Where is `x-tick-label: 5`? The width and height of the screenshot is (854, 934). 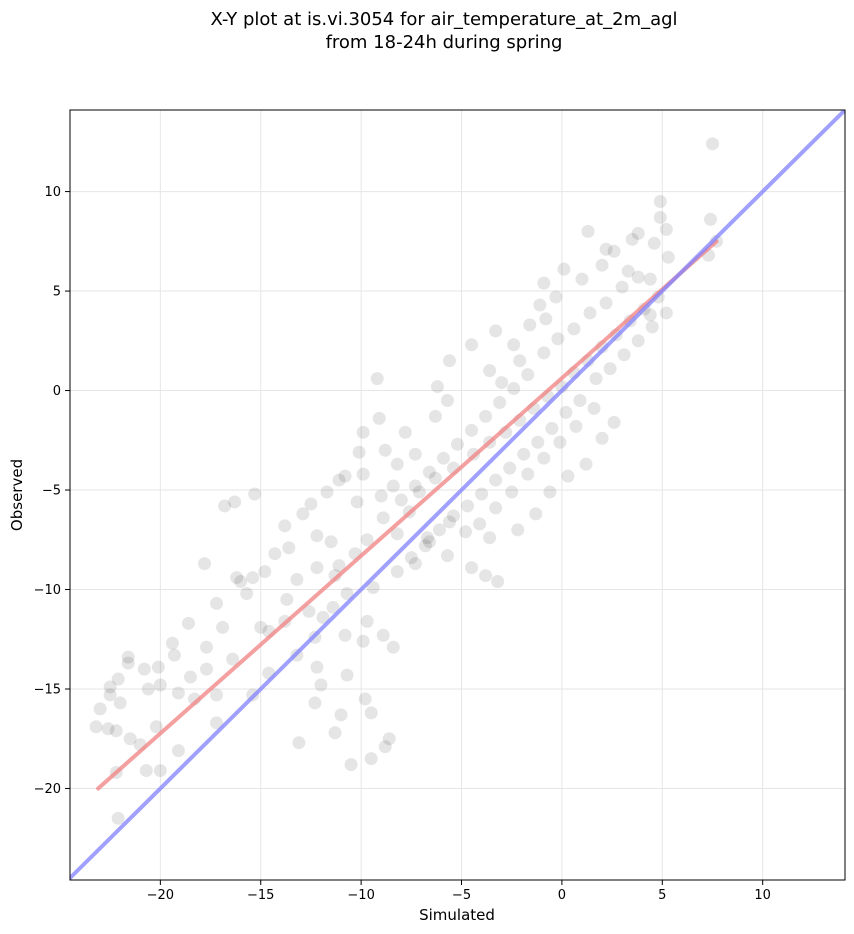 x-tick-label: 5 is located at coordinates (662, 895).